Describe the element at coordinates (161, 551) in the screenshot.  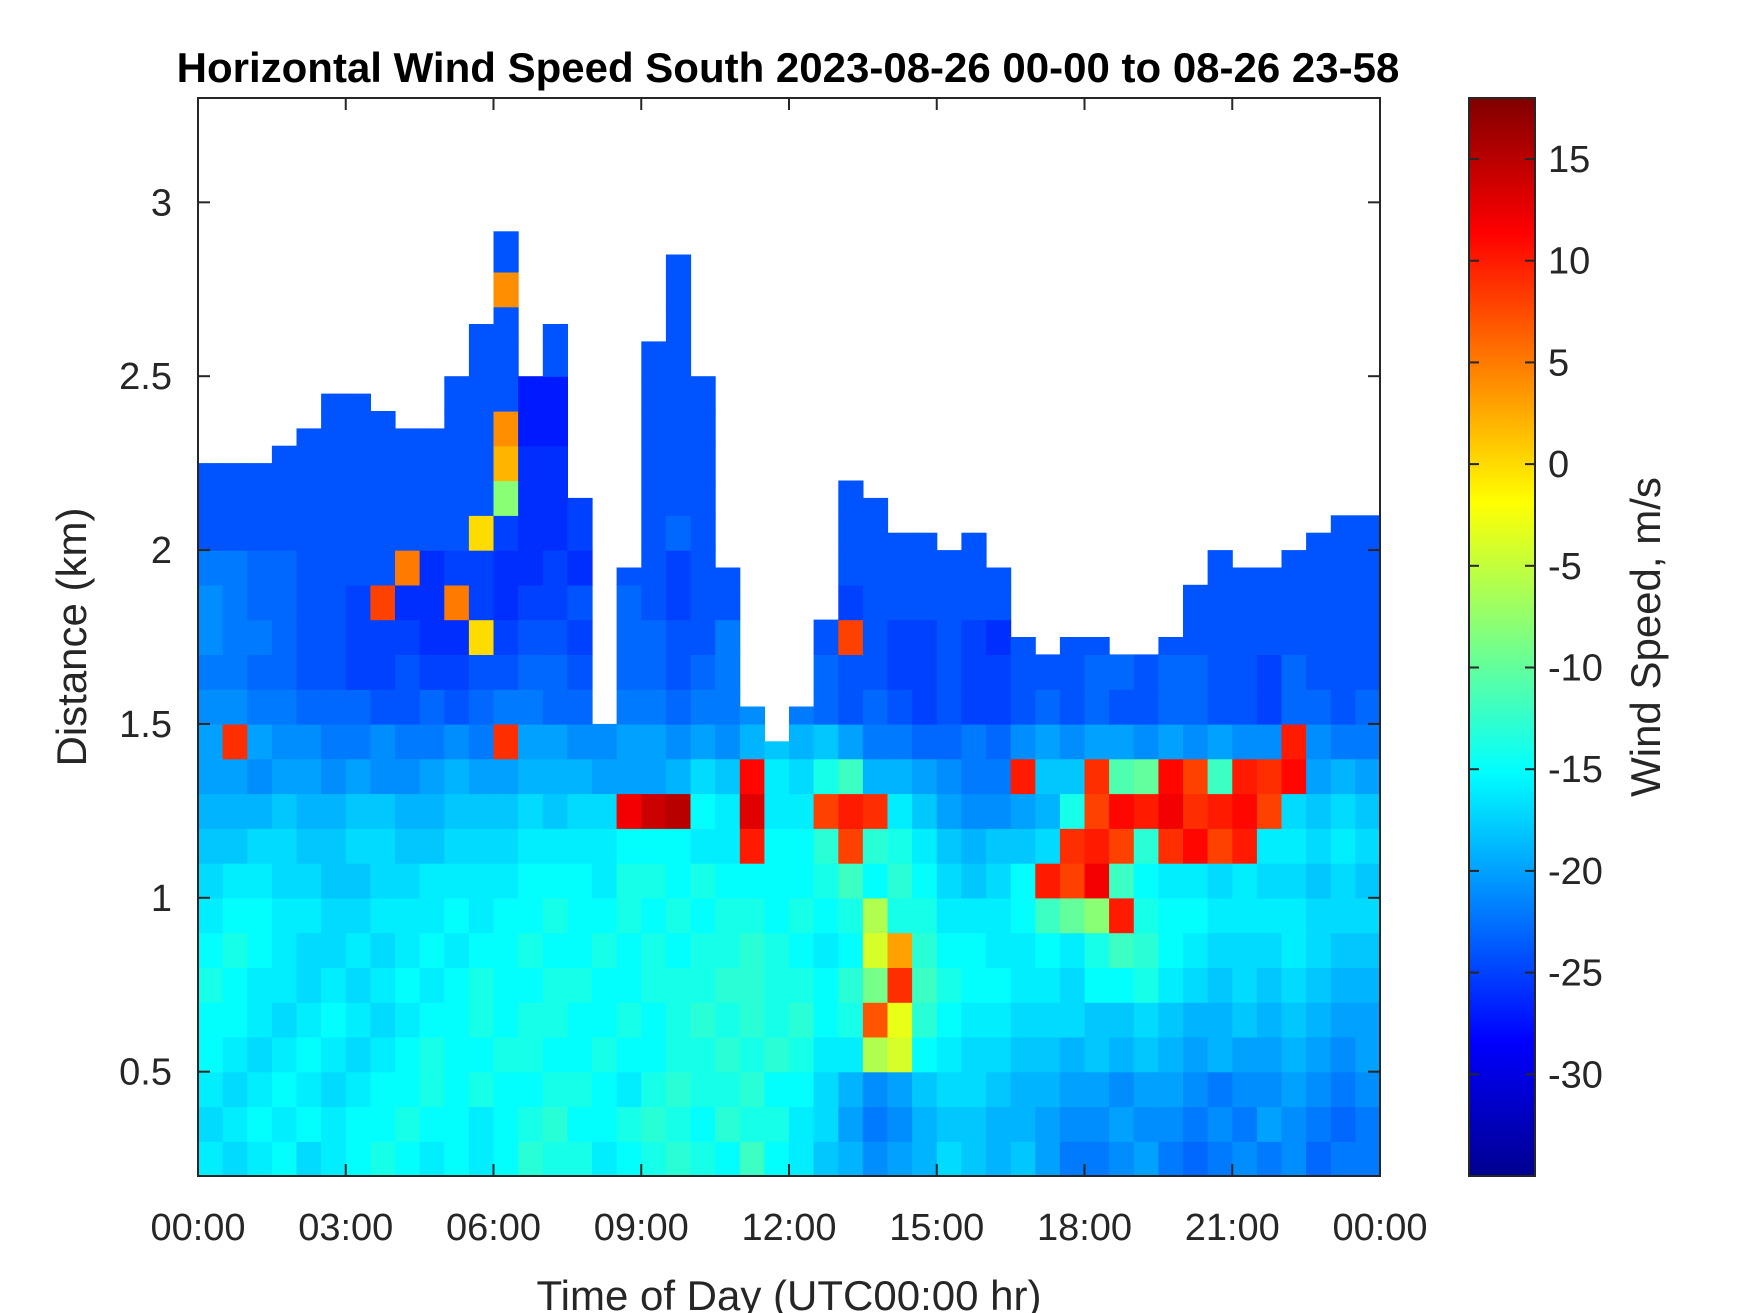
I see `y-tick-label: 2` at that location.